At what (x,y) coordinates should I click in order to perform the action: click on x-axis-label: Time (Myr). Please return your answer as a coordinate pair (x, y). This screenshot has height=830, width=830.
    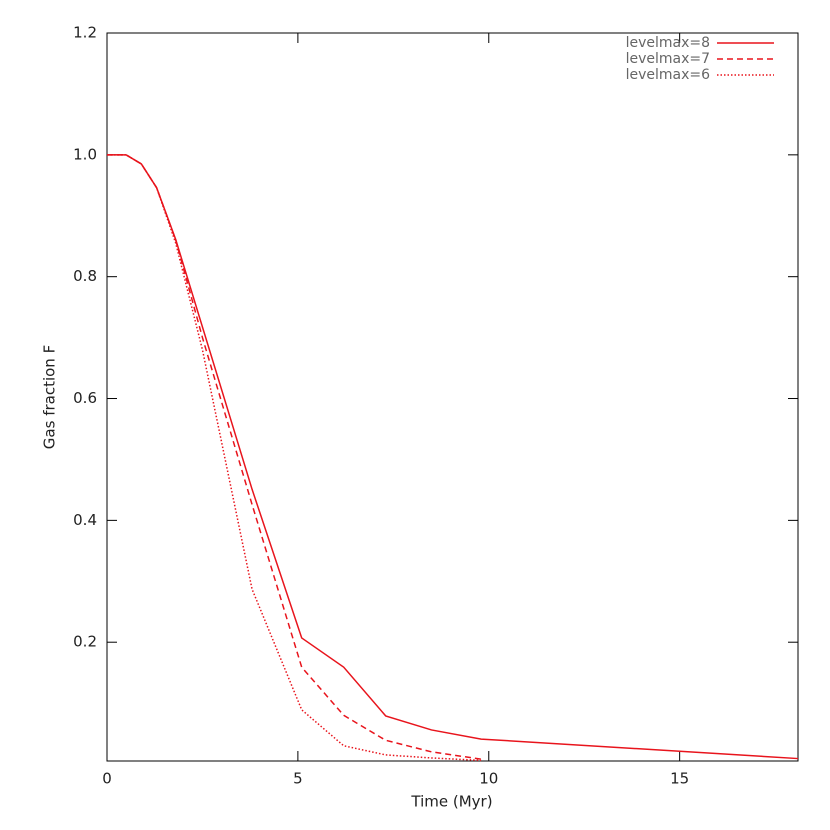
    Looking at the image, I should click on (451, 802).